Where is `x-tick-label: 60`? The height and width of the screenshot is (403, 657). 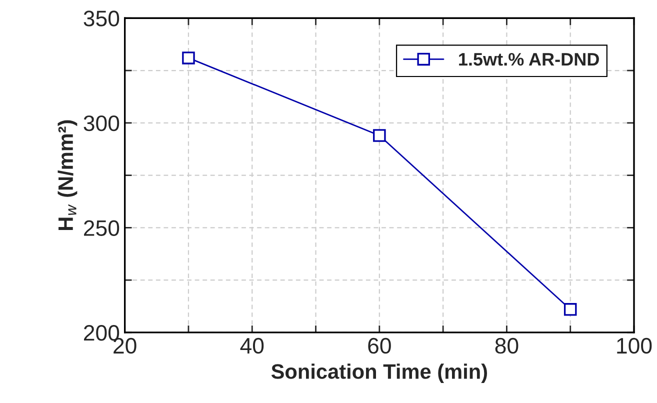 x-tick-label: 60 is located at coordinates (379, 346).